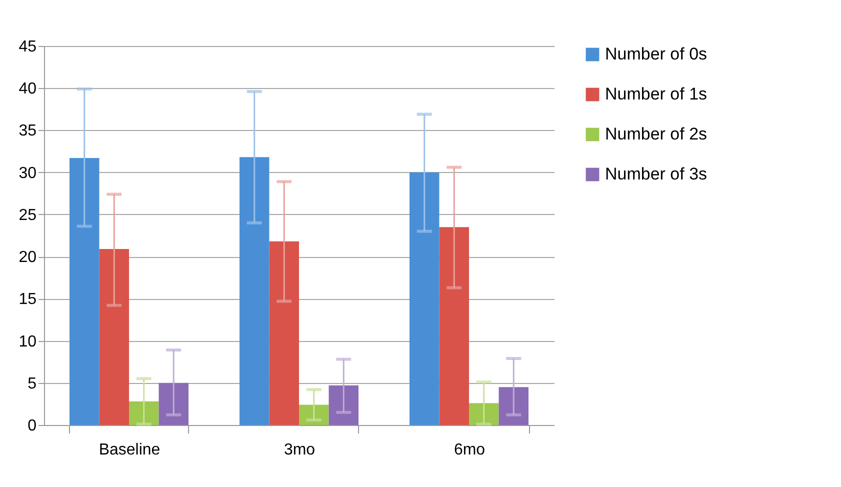 Image resolution: width=841 pixels, height=487 pixels. I want to click on y-tick-label: 30, so click(27, 173).